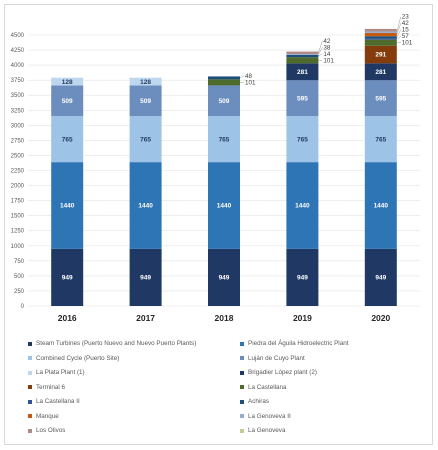 The image size is (438, 450). I want to click on y-tick-label: 500, so click(19, 277).